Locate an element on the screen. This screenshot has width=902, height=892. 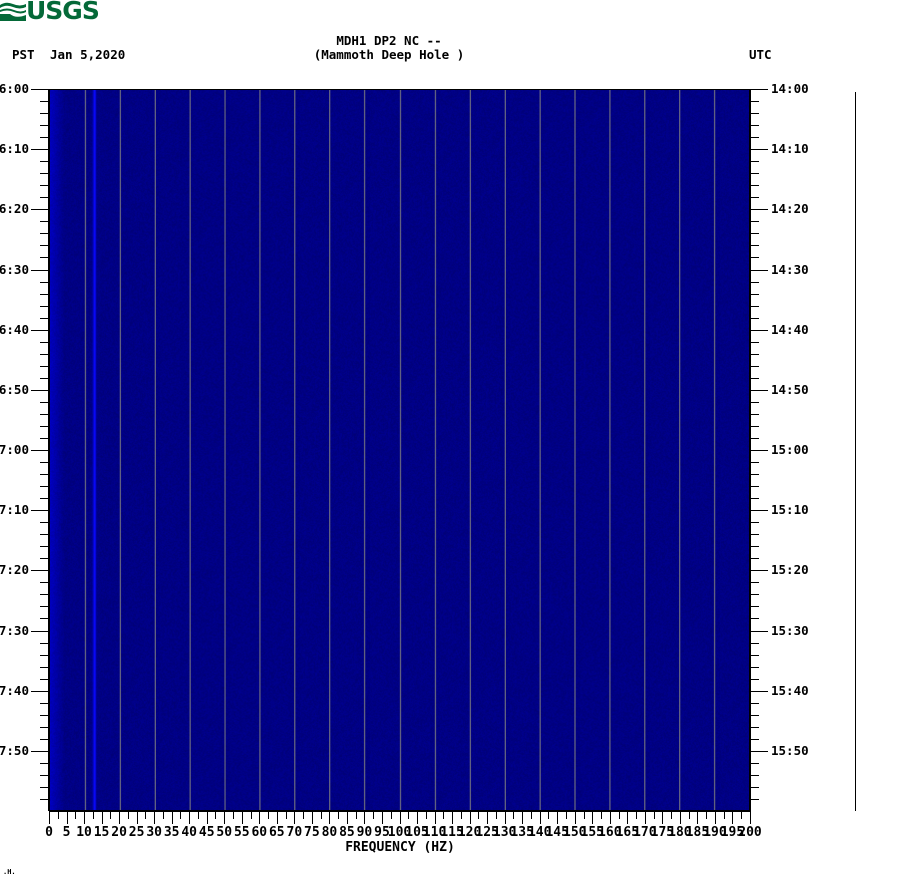
time-label-utc: 15:30 is located at coordinates (790, 630).